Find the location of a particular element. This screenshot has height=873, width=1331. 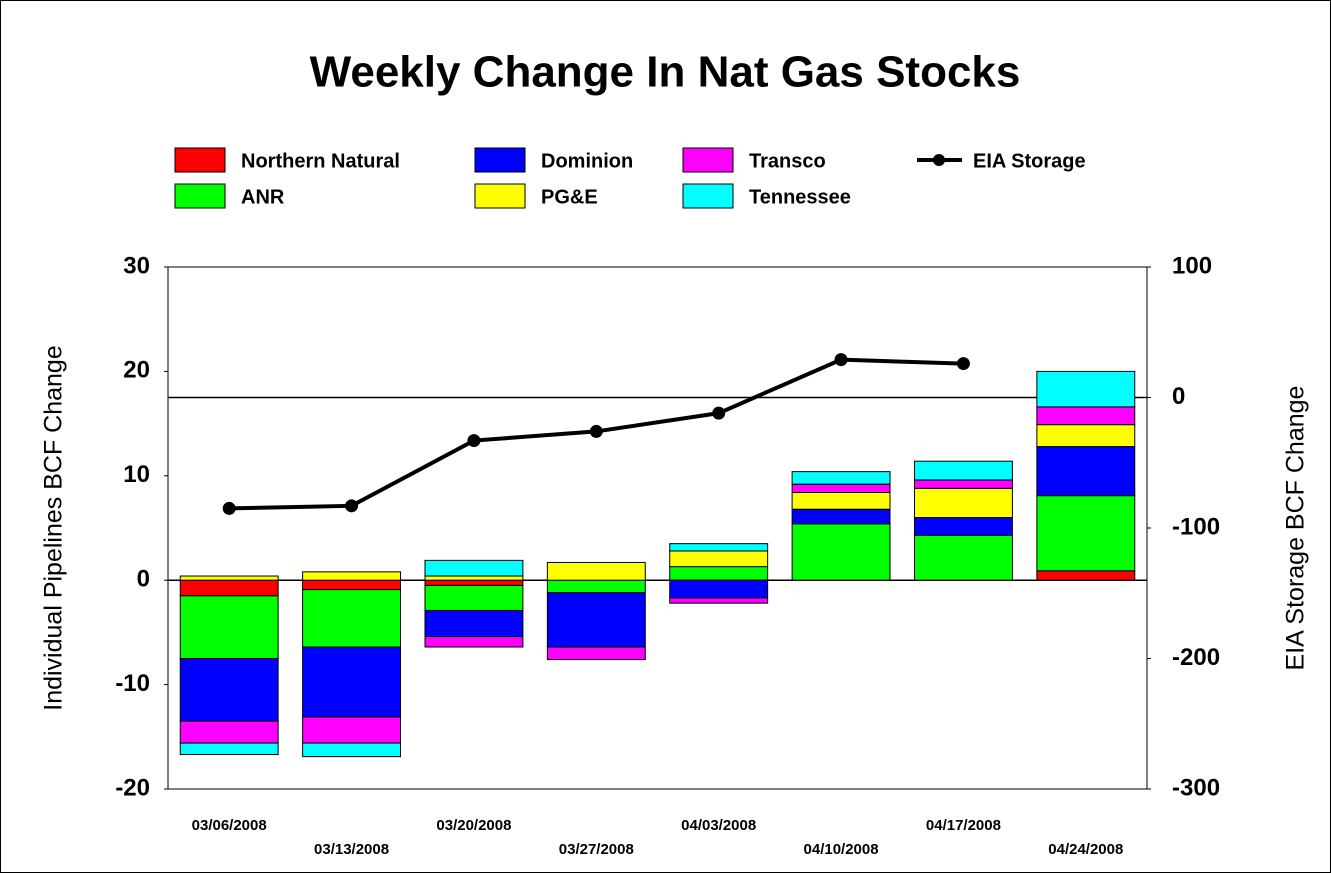

x-tick-label: 04/24/2008 is located at coordinates (1085, 849).